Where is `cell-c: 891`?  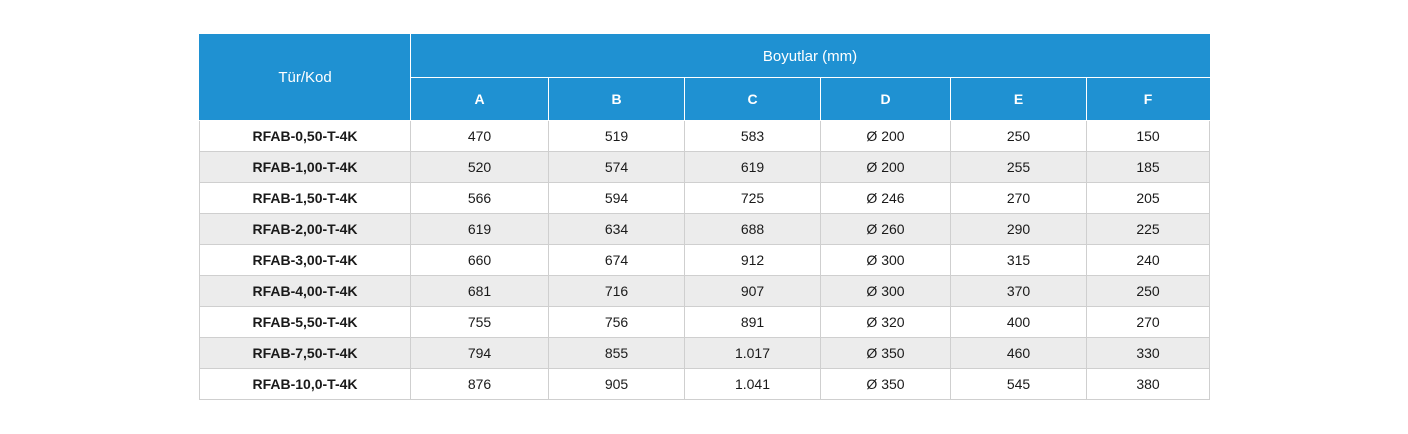
cell-c: 891 is located at coordinates (752, 322).